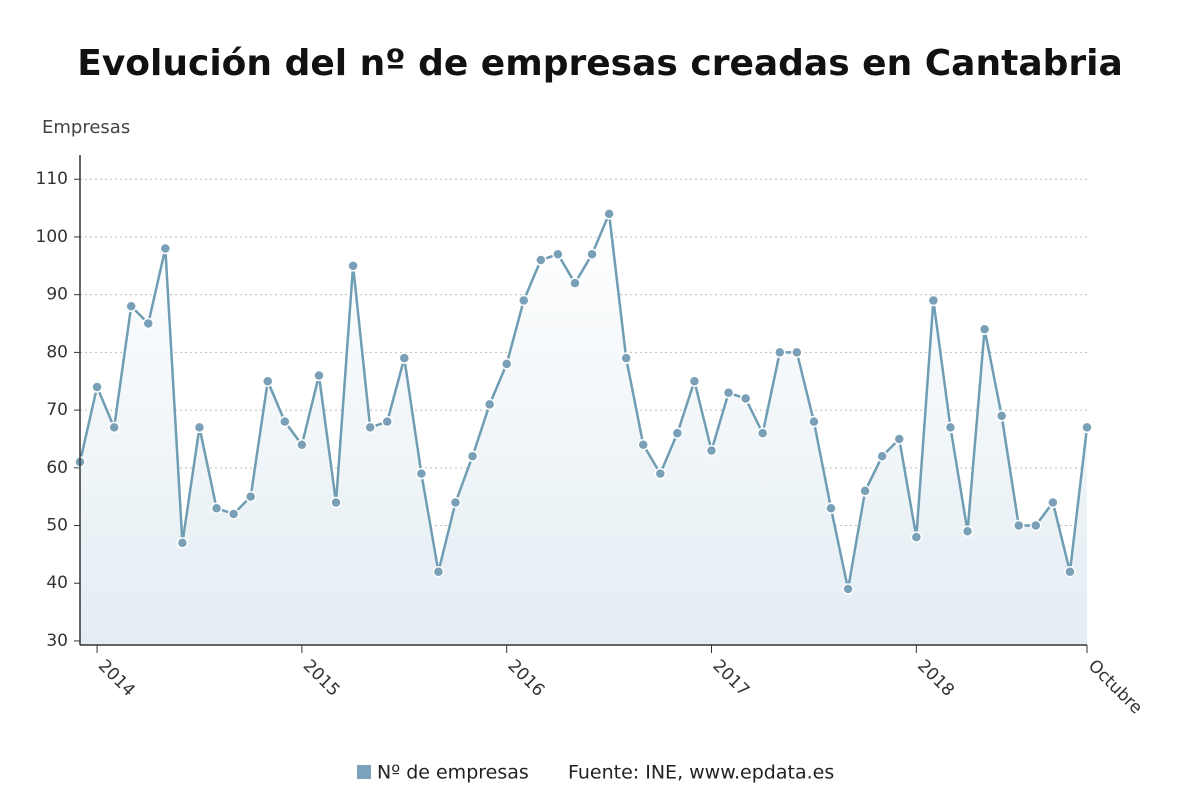  Describe the element at coordinates (52, 179) in the screenshot. I see `y-tick-label: 110` at that location.